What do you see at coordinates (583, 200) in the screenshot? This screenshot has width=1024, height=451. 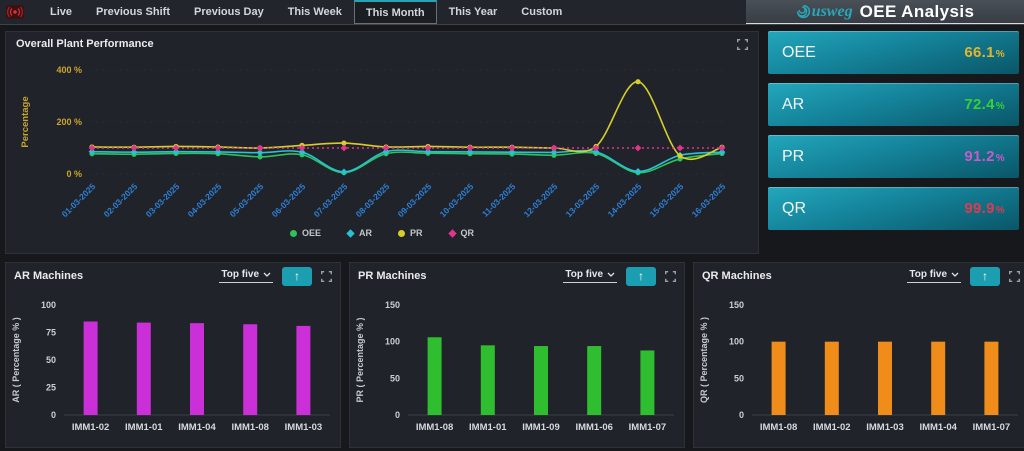 I see `svg-text: 13-03-2025` at bounding box center [583, 200].